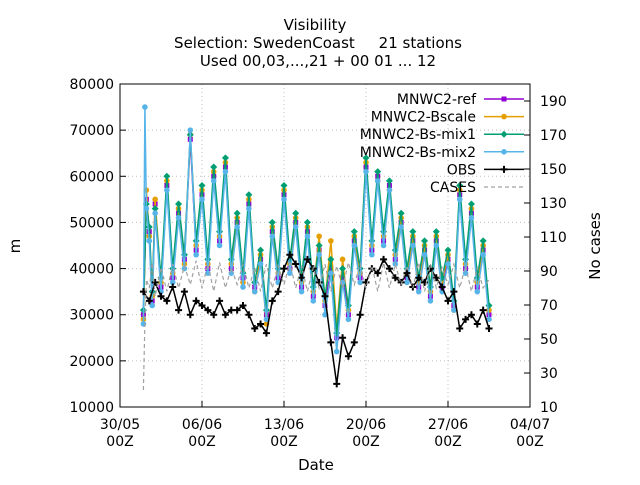  Describe the element at coordinates (318, 61) in the screenshot. I see `chart-title-line-3: Used 00,03,...,21 + 00 01 ... 12` at that location.